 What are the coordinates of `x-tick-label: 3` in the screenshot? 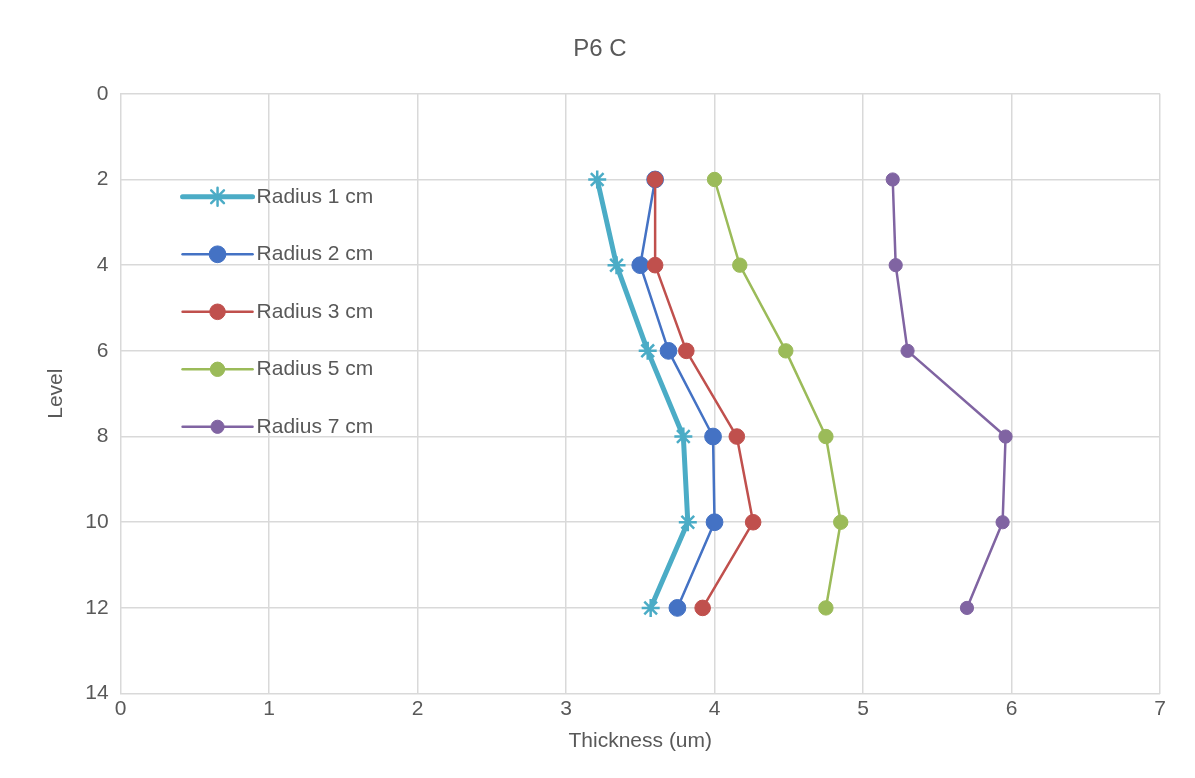 It's located at (566, 707).